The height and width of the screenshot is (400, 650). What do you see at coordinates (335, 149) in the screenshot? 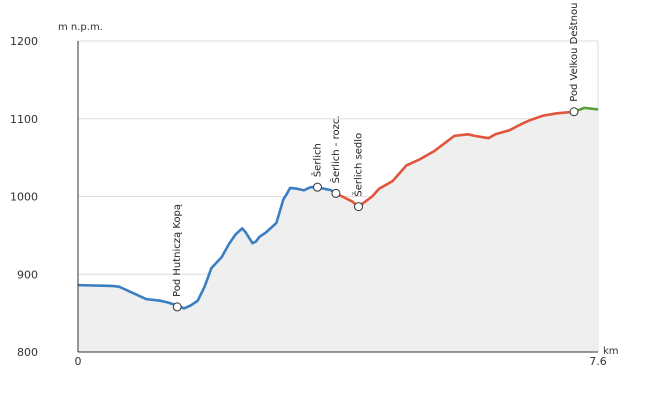
I see `waypoint-label: Šerlich - rozc.` at bounding box center [335, 149].